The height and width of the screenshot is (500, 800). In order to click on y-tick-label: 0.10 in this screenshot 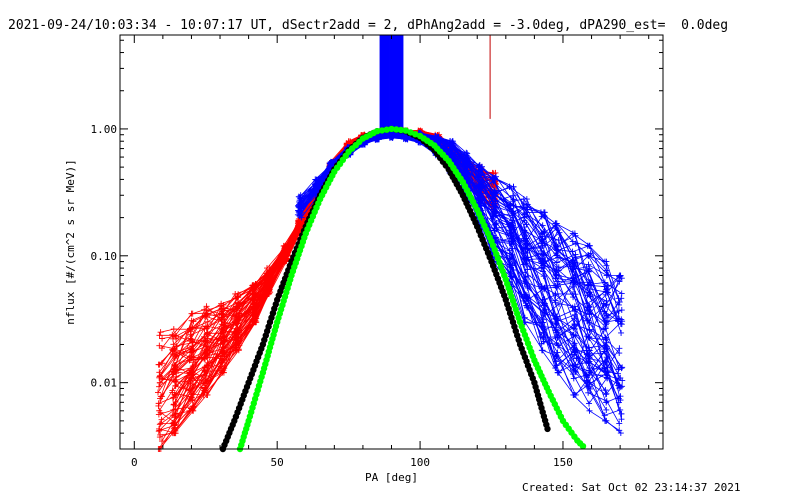, I will do `click(104, 256)`.